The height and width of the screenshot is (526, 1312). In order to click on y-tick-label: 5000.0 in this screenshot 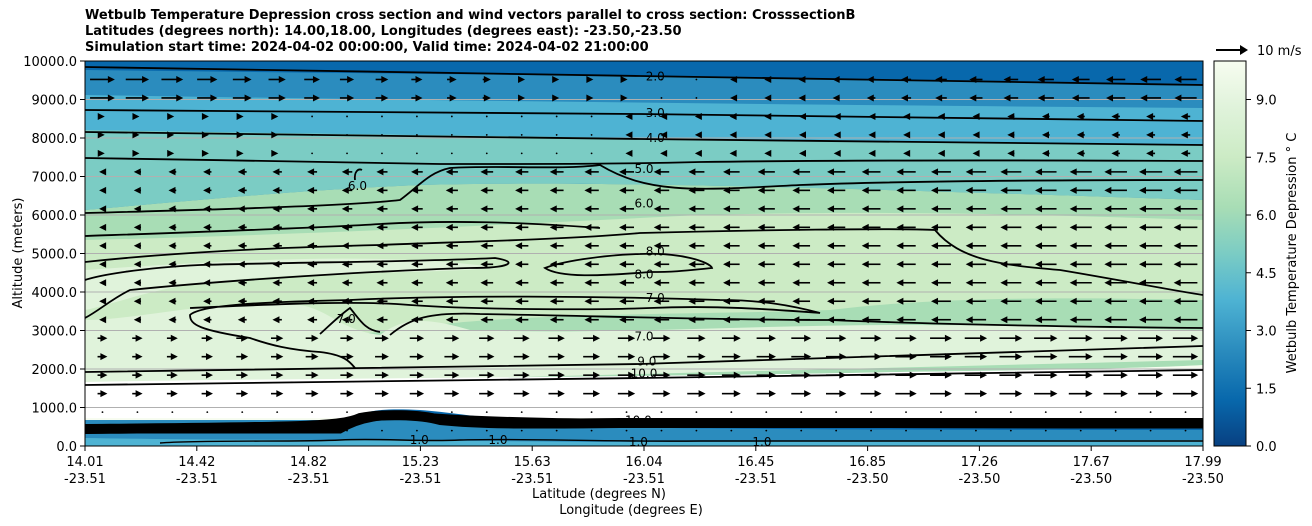, I will do `click(55, 255)`.